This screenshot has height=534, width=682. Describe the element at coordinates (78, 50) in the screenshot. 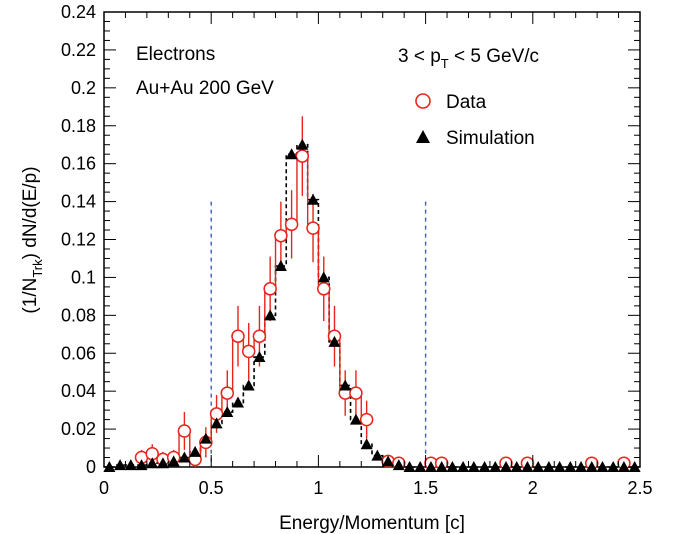

I see `y-tick-label: 0.22` at that location.